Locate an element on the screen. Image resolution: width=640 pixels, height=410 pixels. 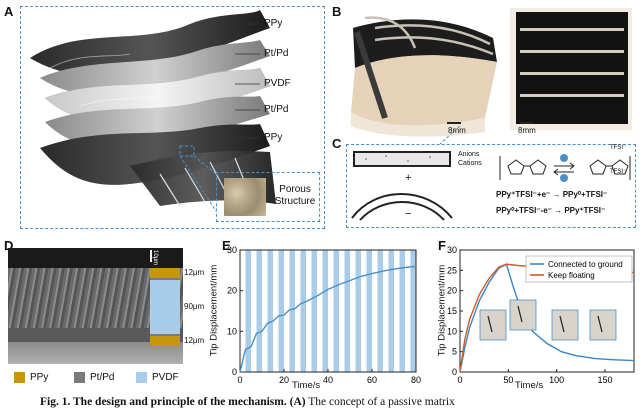
tfsi-top: TFSI⁻ is located at coordinates (618, 148).